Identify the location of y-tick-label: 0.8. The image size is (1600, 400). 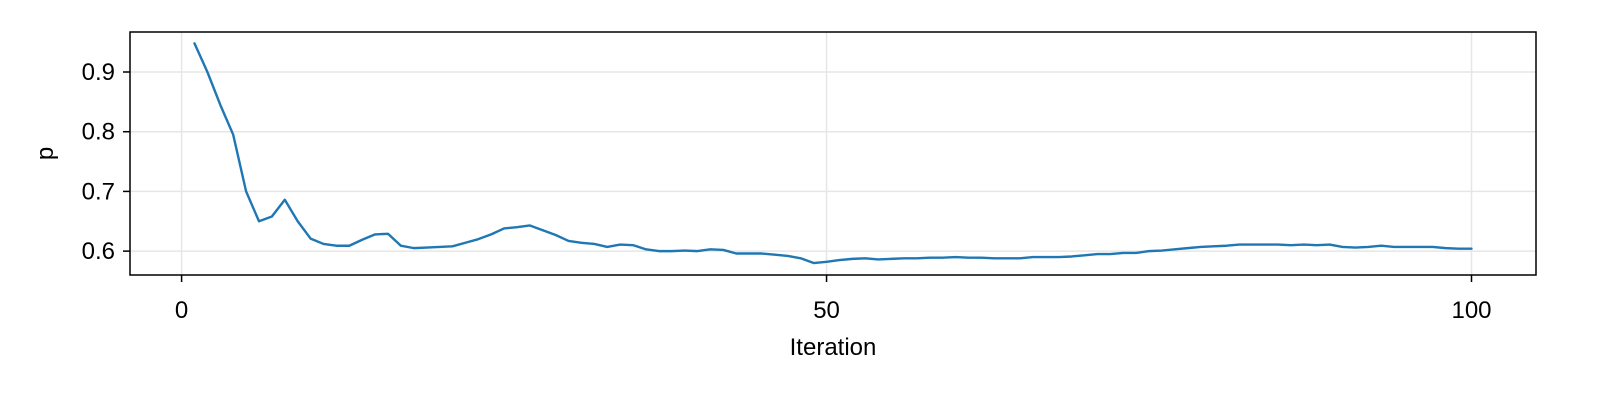
(98, 132).